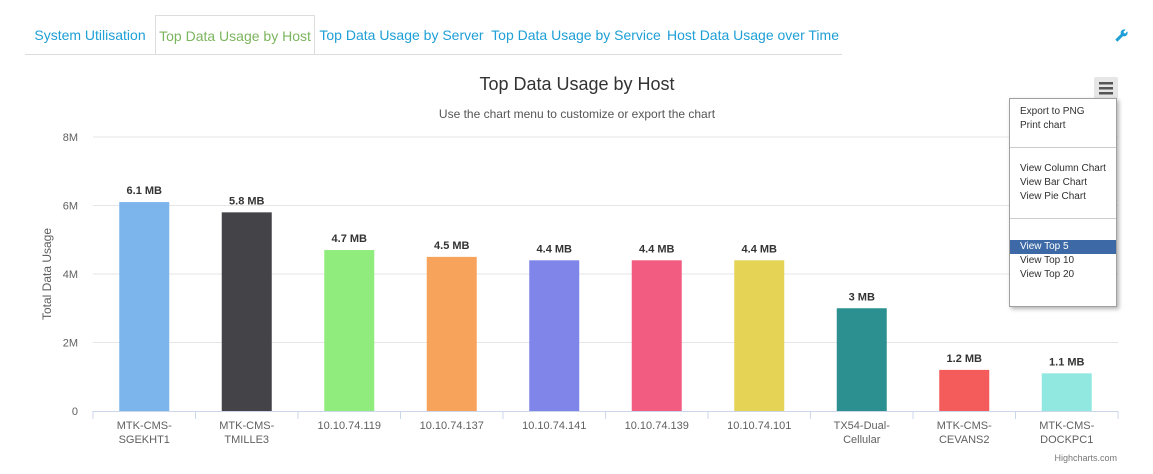  What do you see at coordinates (144, 433) in the screenshot?
I see `x-tick-label: MTK-CMS-SGEKHT1` at bounding box center [144, 433].